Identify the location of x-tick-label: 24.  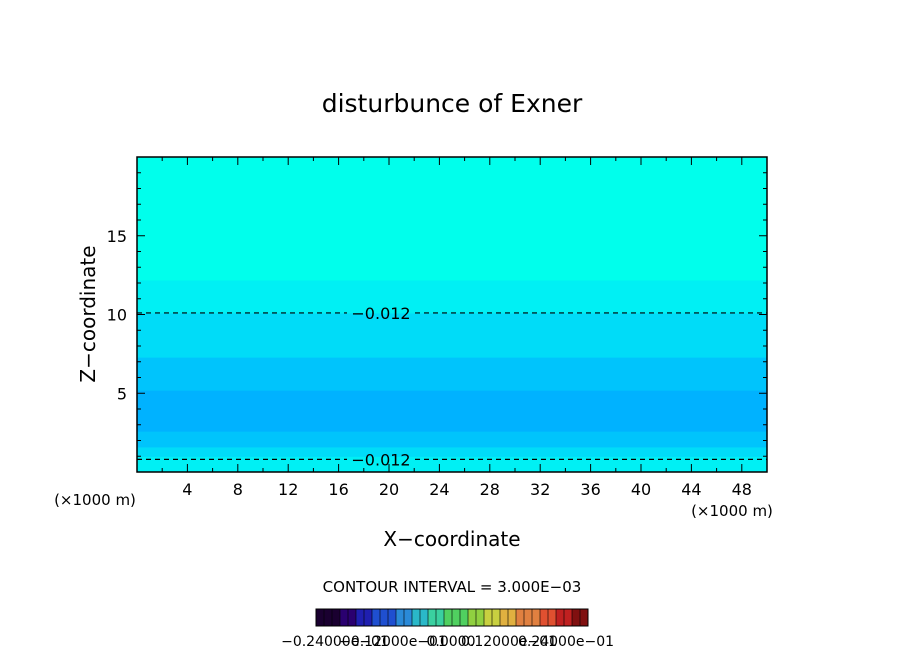
(439, 489).